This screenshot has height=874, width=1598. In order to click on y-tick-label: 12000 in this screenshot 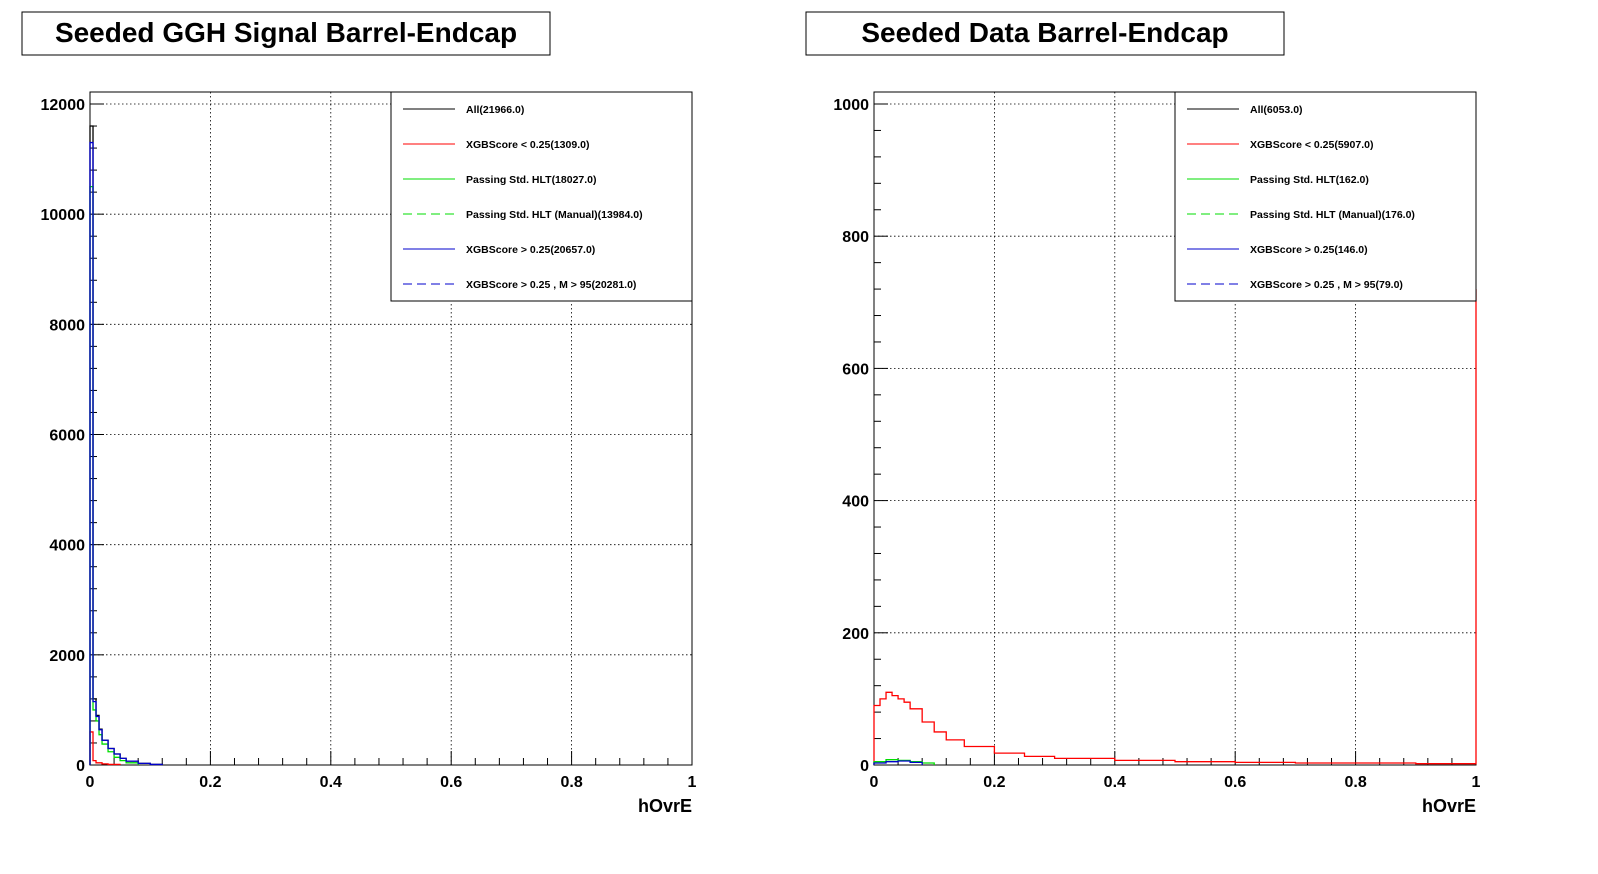, I will do `click(63, 105)`.